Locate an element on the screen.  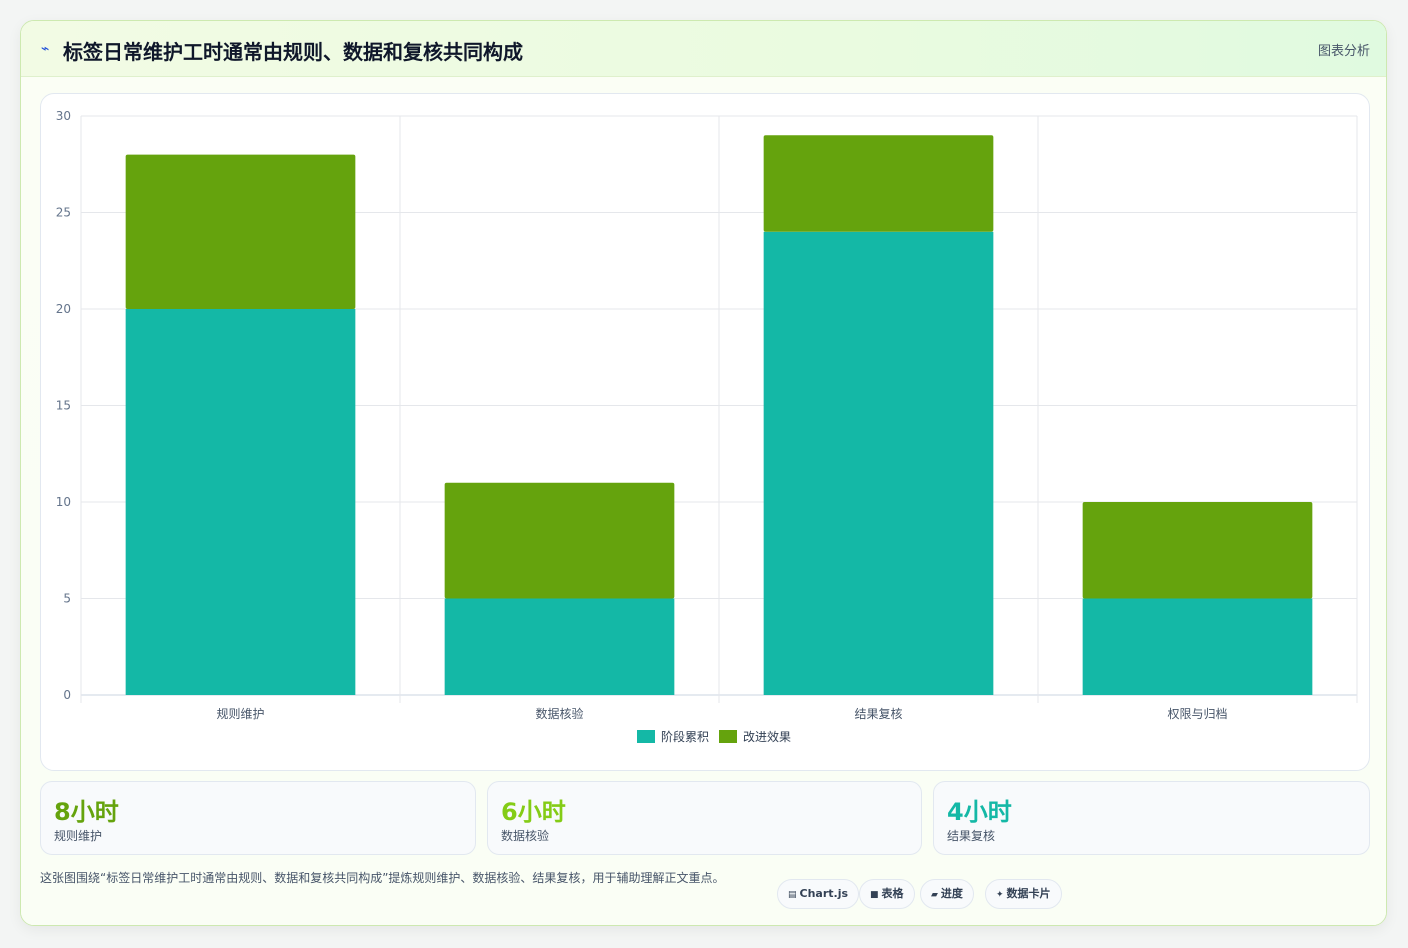
sparkle-icon: ⌁ is located at coordinates (45, 49).